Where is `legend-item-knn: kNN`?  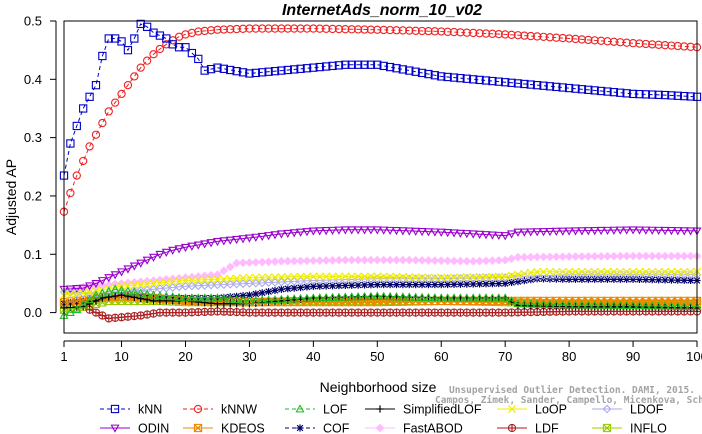 legend-item-knn: kNN is located at coordinates (131, 410).